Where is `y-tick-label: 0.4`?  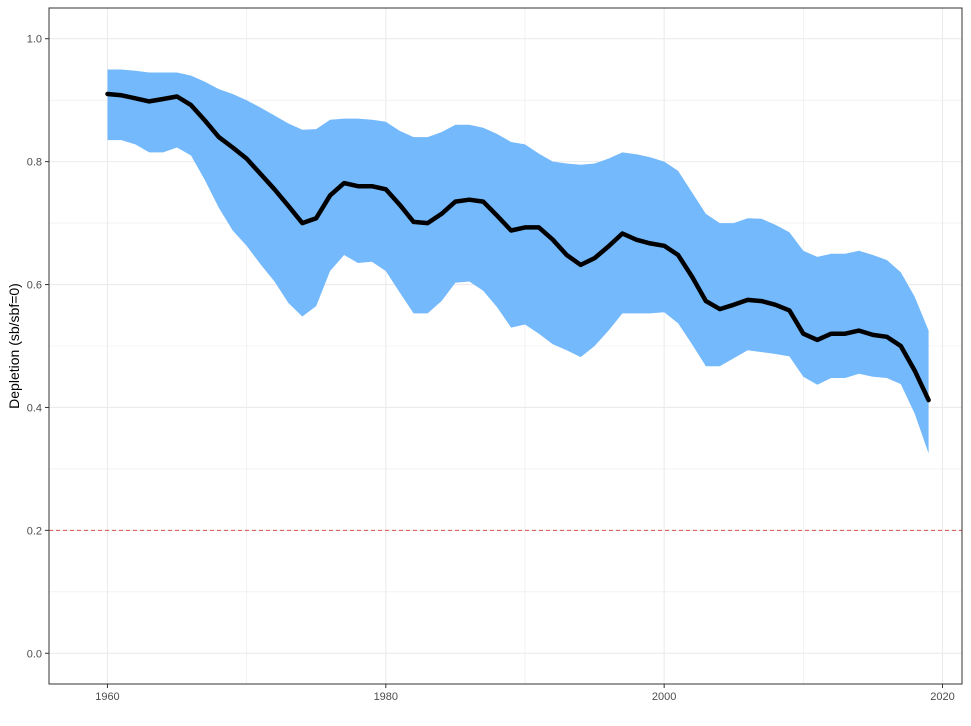
y-tick-label: 0.4 is located at coordinates (34, 408).